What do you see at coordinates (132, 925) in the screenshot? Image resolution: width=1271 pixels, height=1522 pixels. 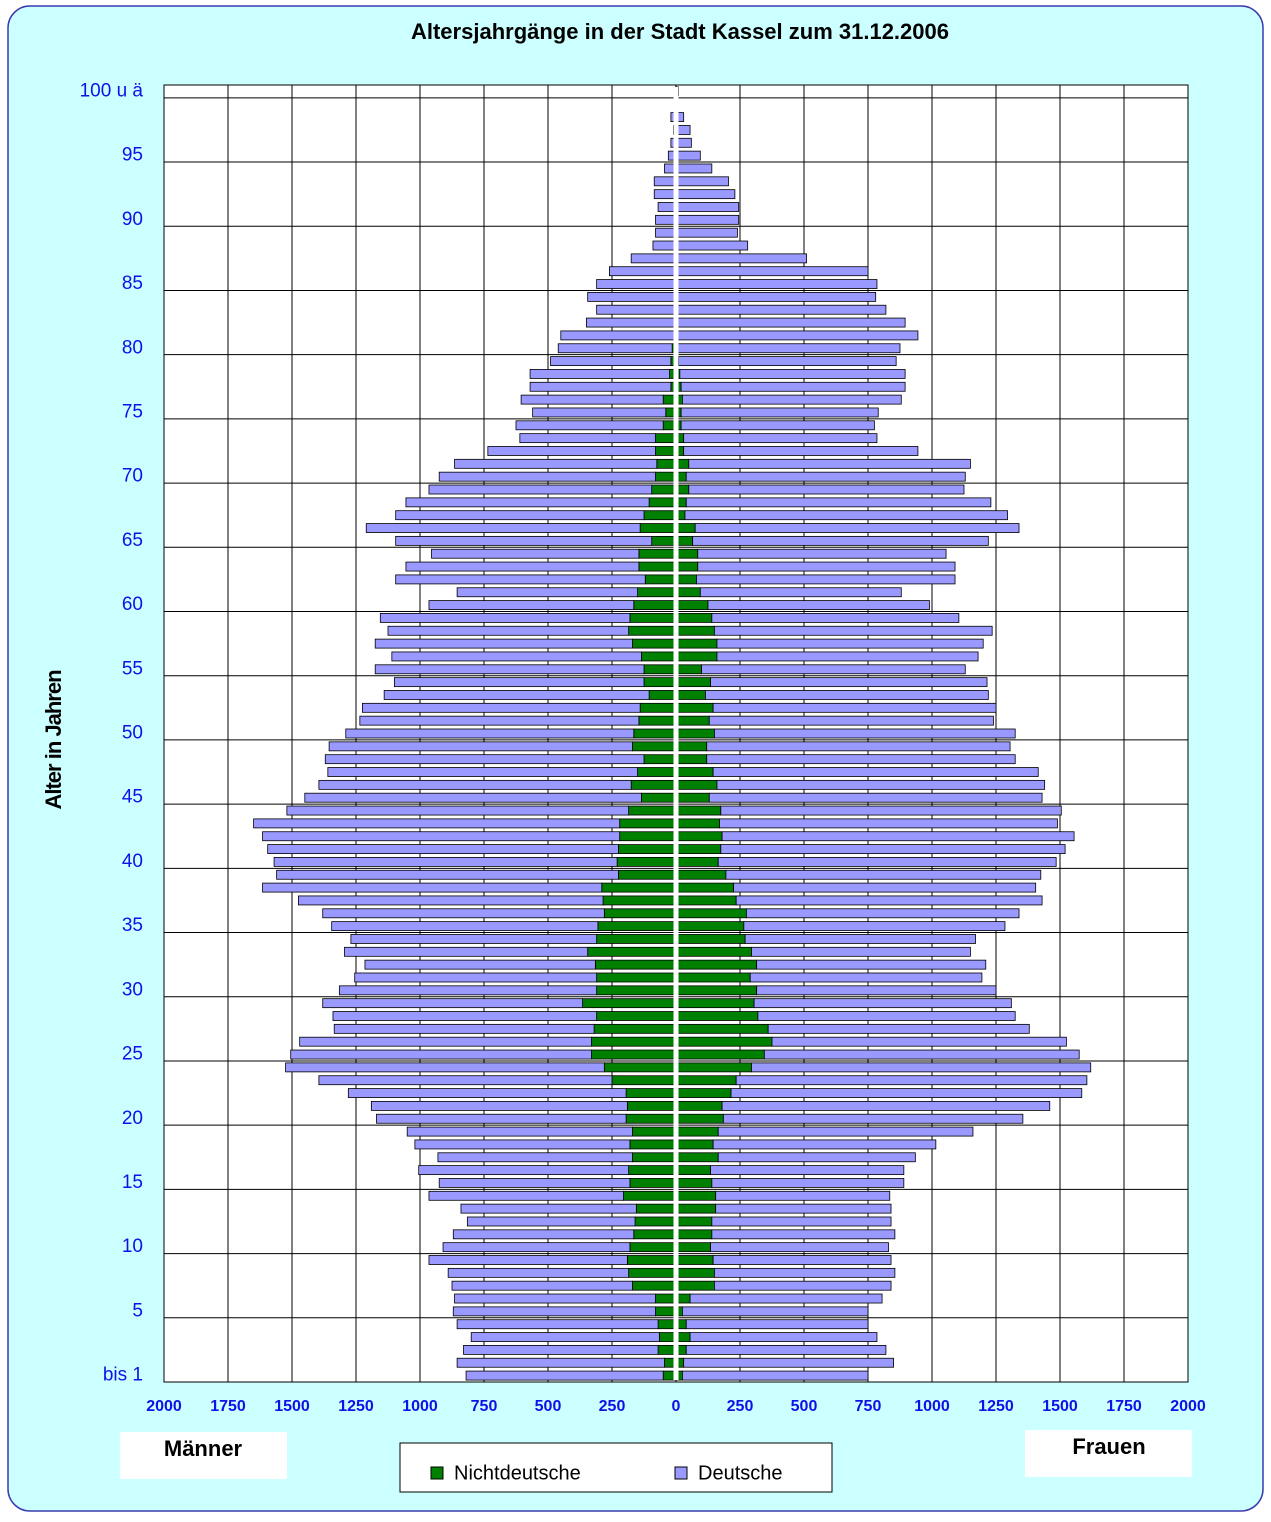 I see `y-tick-label: 35` at bounding box center [132, 925].